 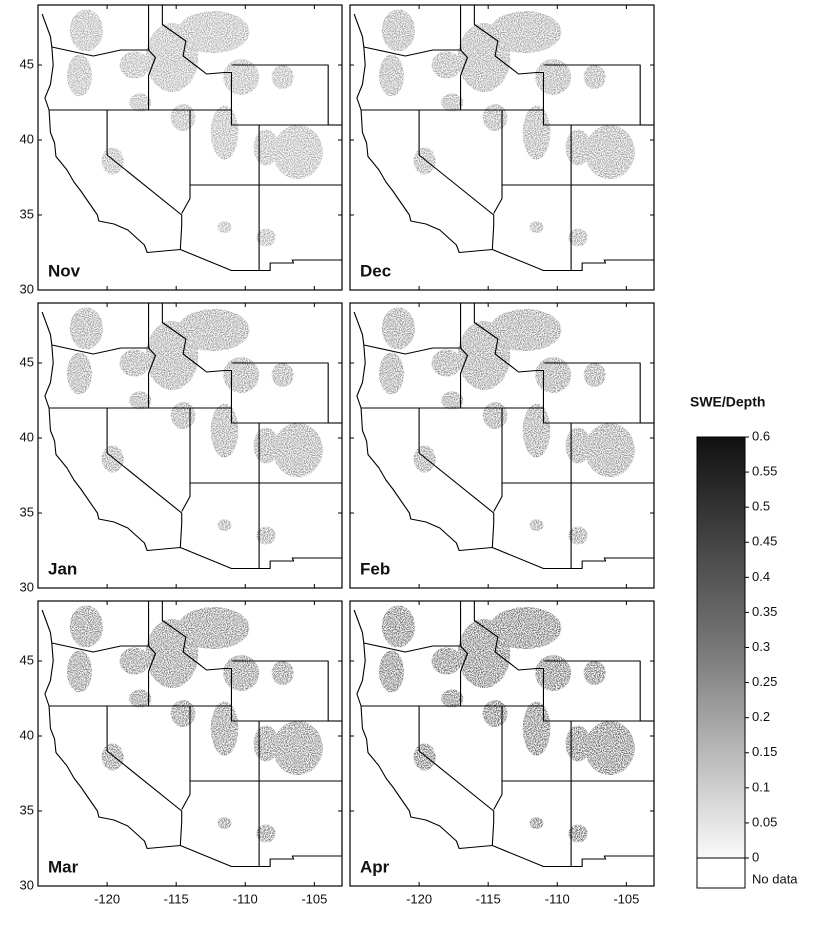 What do you see at coordinates (764, 821) in the screenshot?
I see `colorbar-tick-label: 0.05` at bounding box center [764, 821].